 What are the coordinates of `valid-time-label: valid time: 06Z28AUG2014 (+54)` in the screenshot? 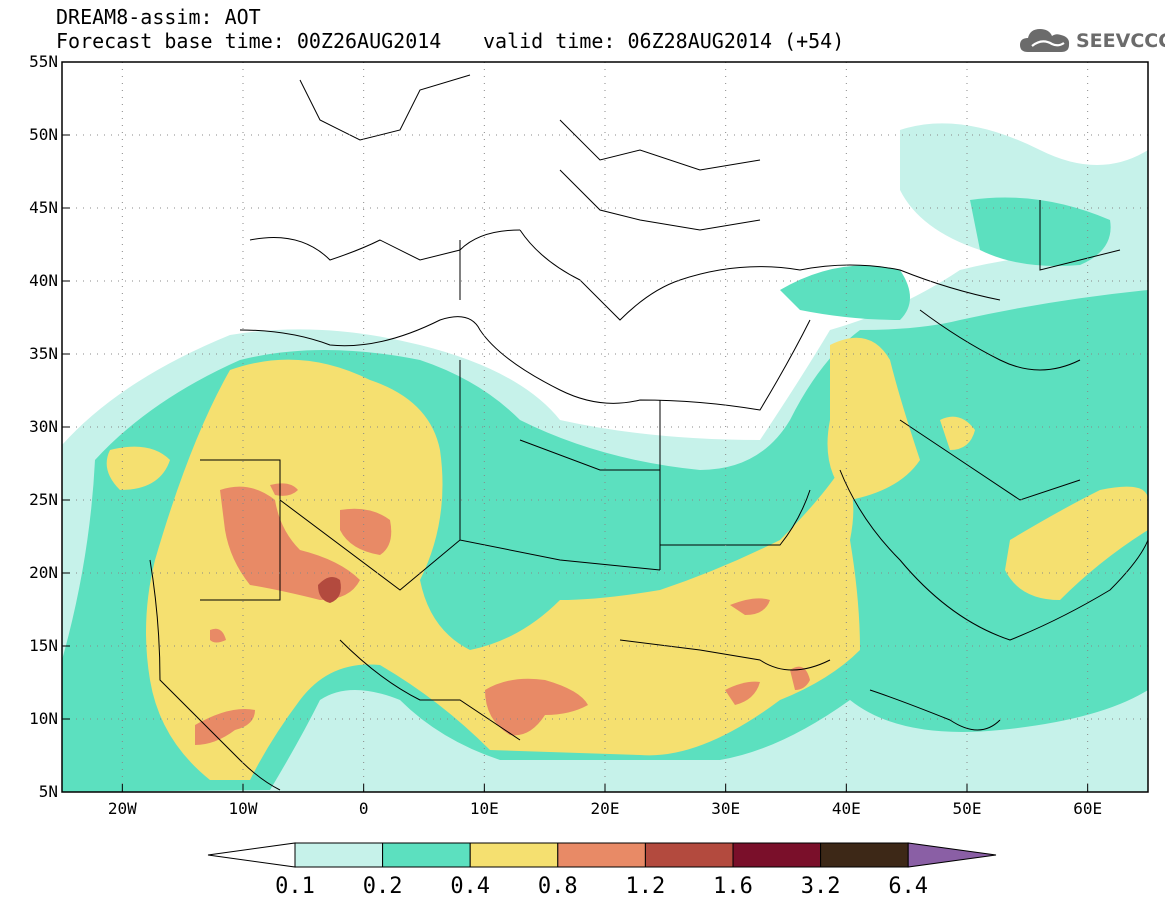 It's located at (664, 41).